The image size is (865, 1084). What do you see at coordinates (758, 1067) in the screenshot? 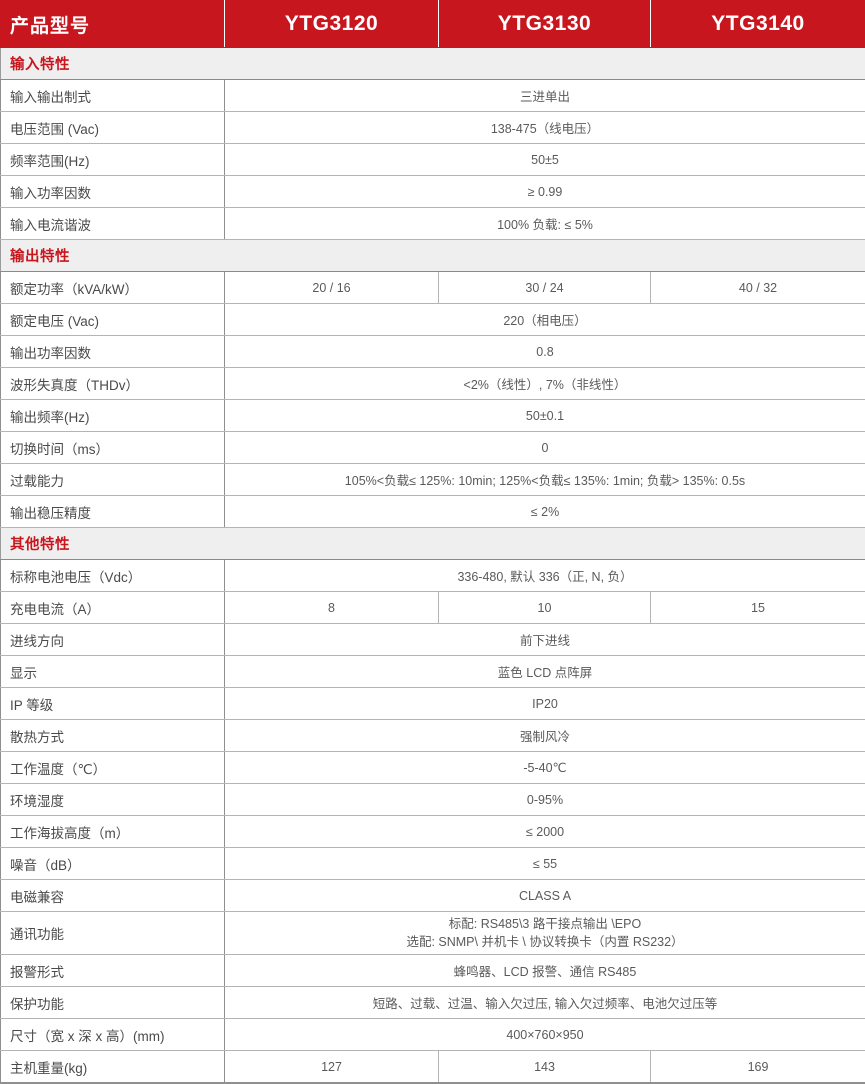
I see `row-value-model-3: 169` at bounding box center [758, 1067].